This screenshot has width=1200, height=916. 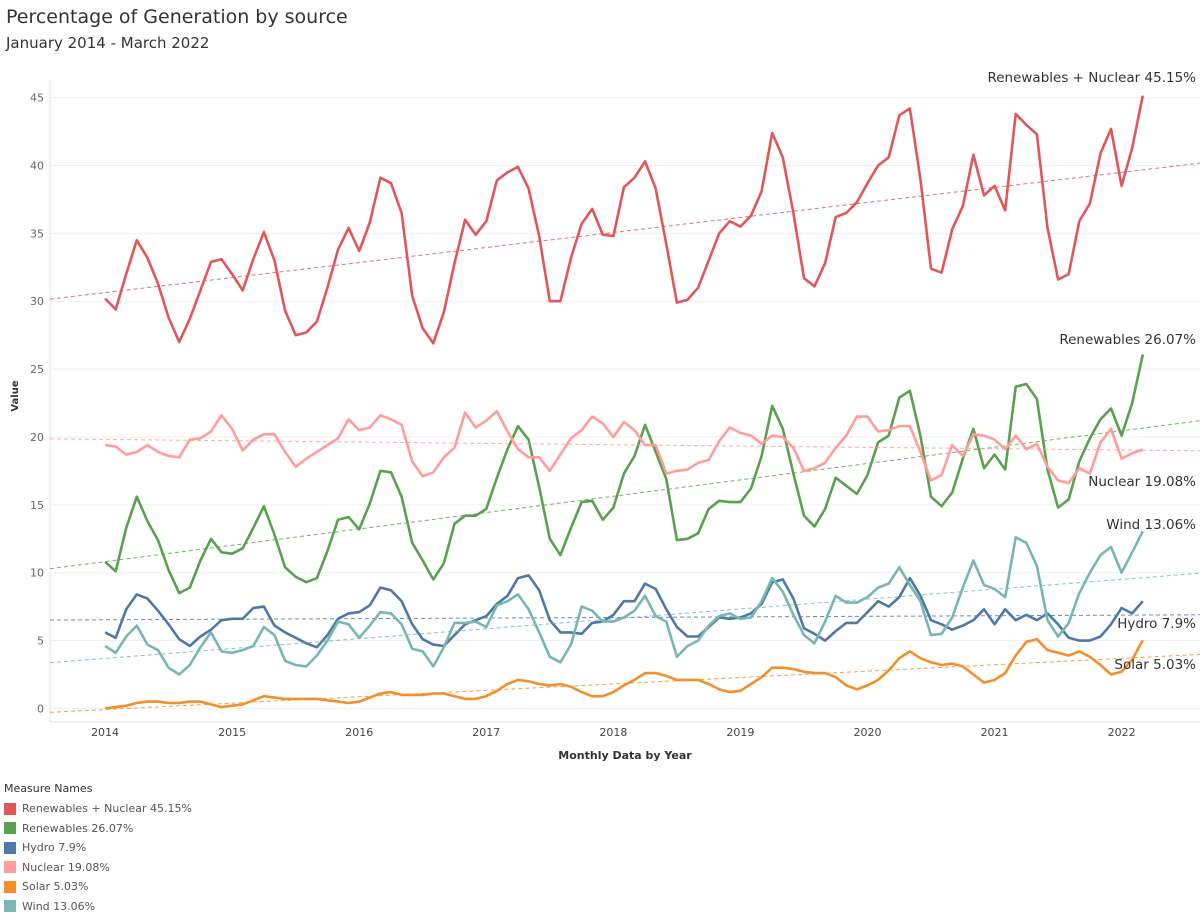 I want to click on y-axis-title: Value, so click(x=15, y=395).